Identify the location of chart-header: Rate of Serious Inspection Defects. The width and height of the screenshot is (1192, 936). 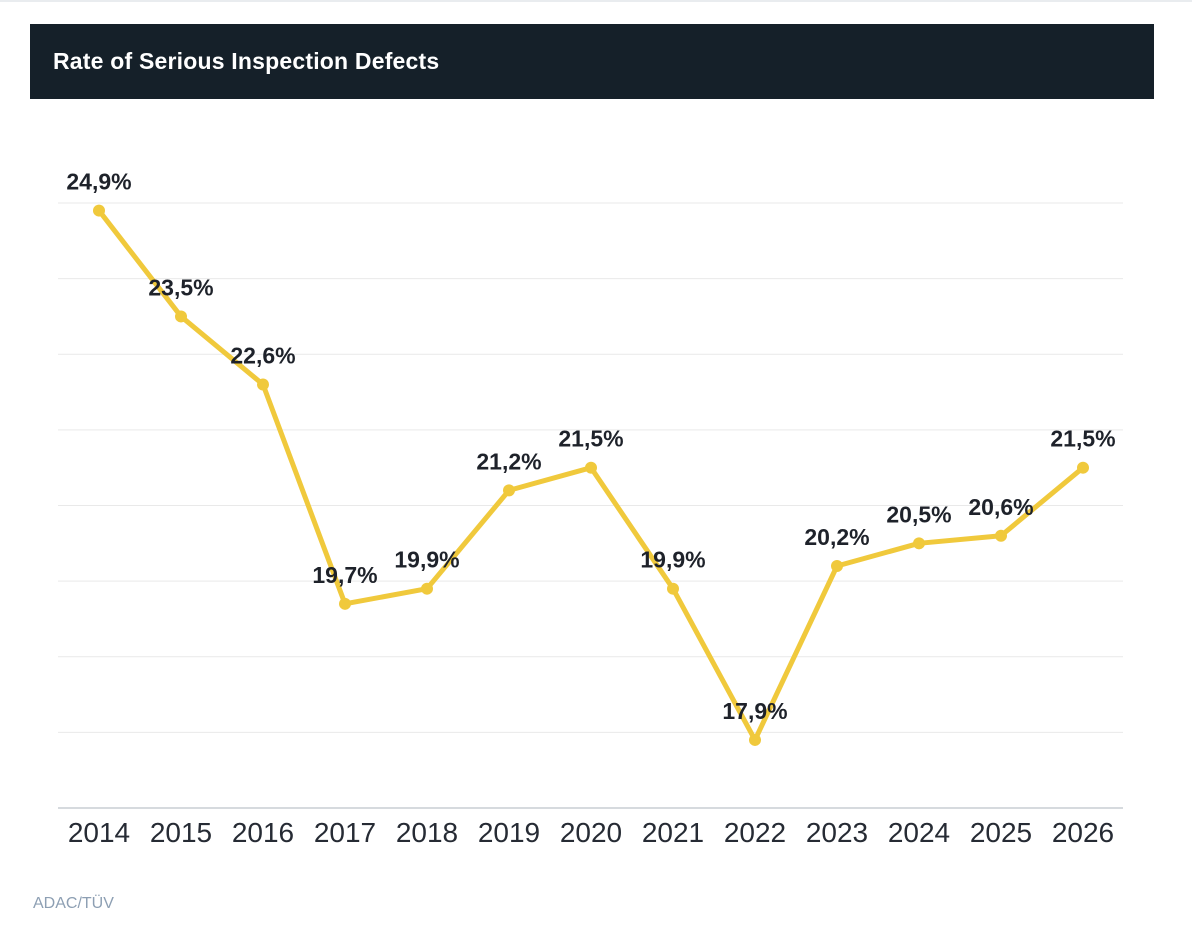
(592, 61).